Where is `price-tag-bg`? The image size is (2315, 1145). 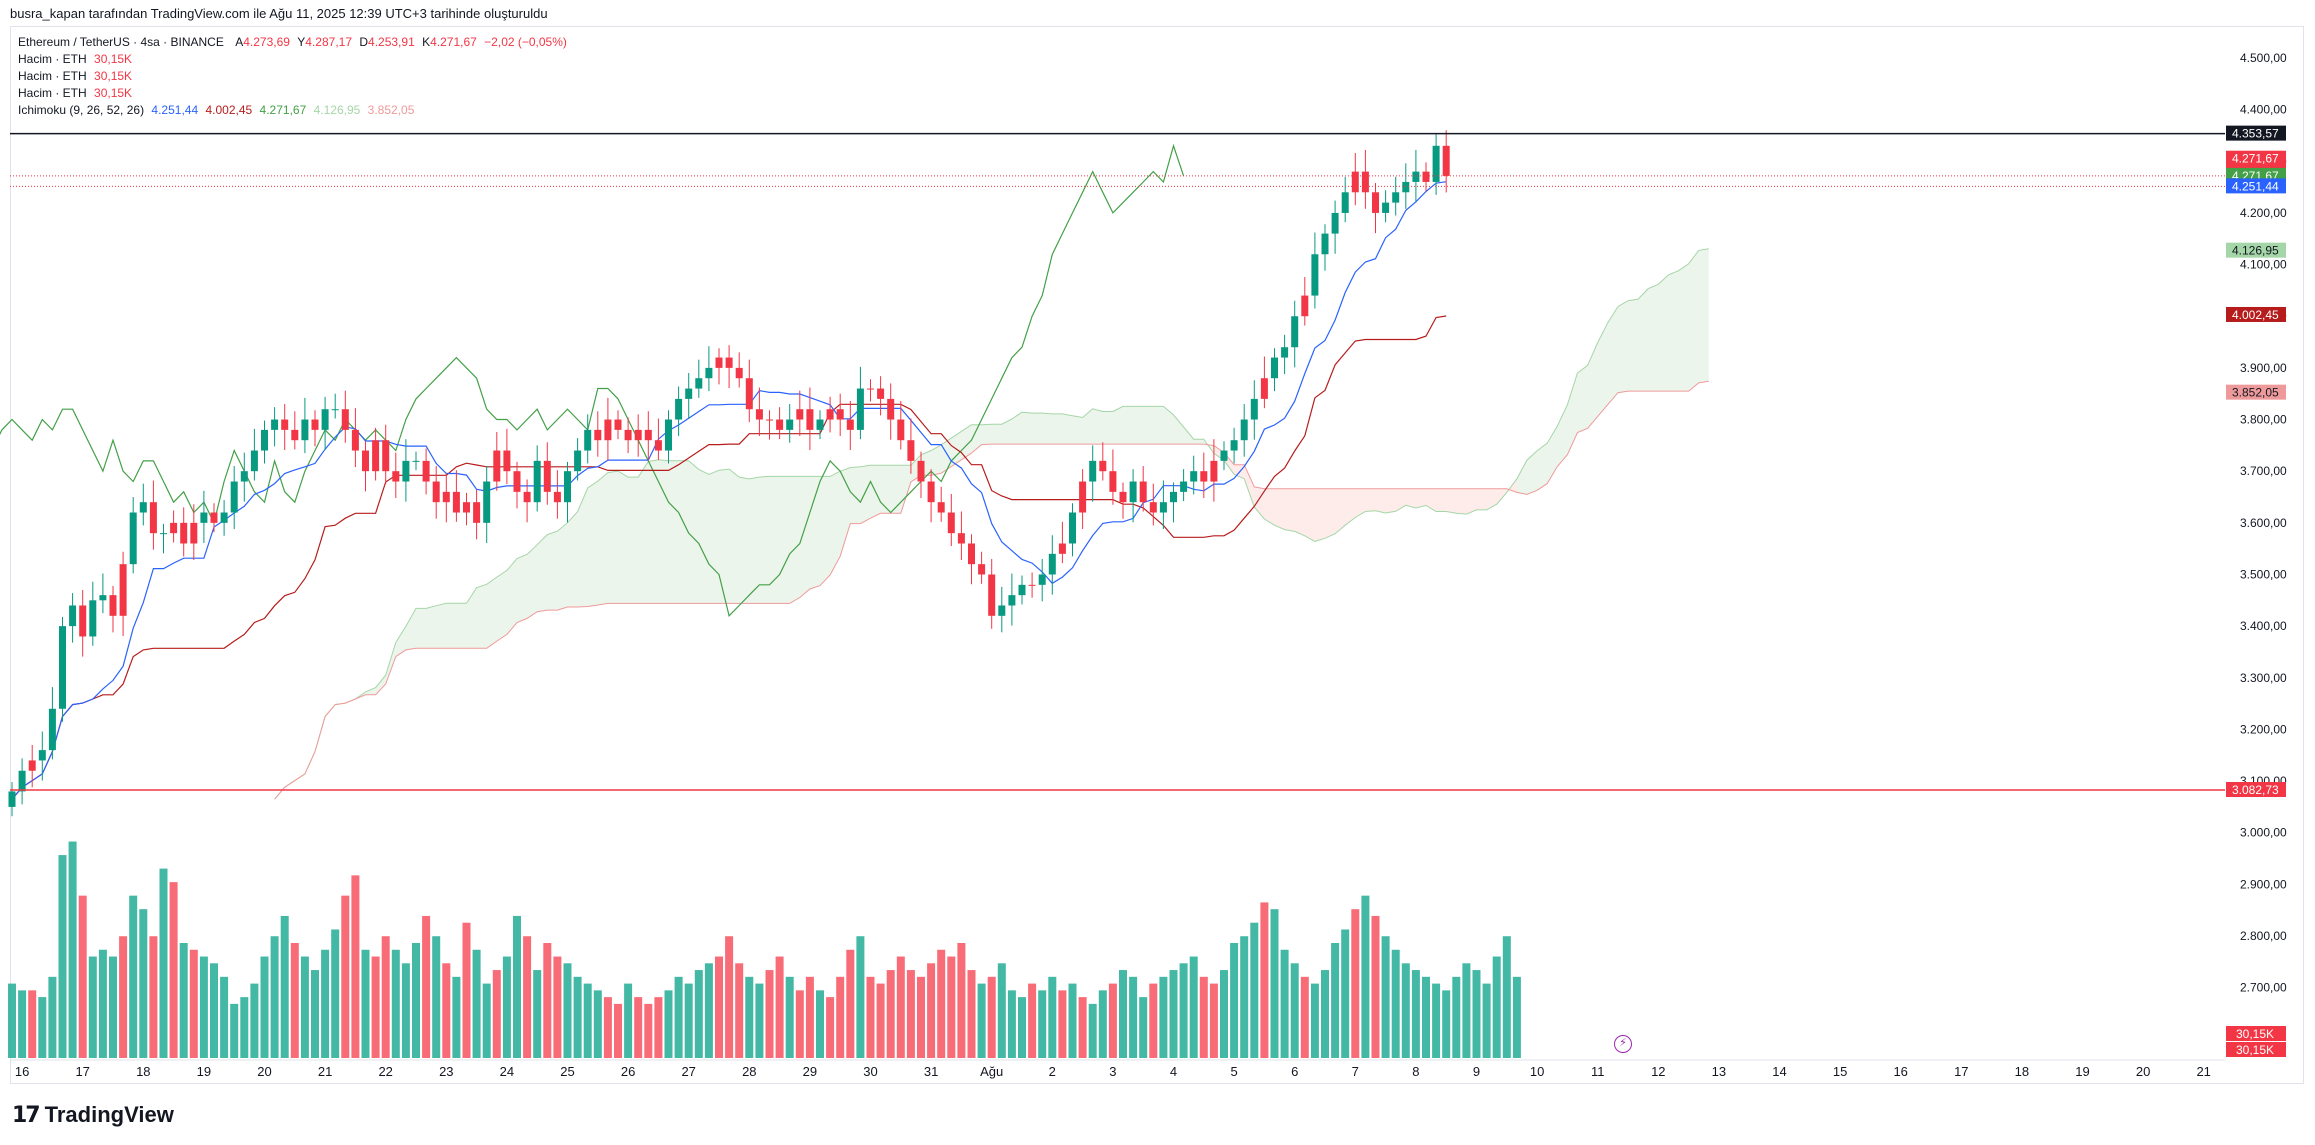
price-tag-bg is located at coordinates (2256, 133).